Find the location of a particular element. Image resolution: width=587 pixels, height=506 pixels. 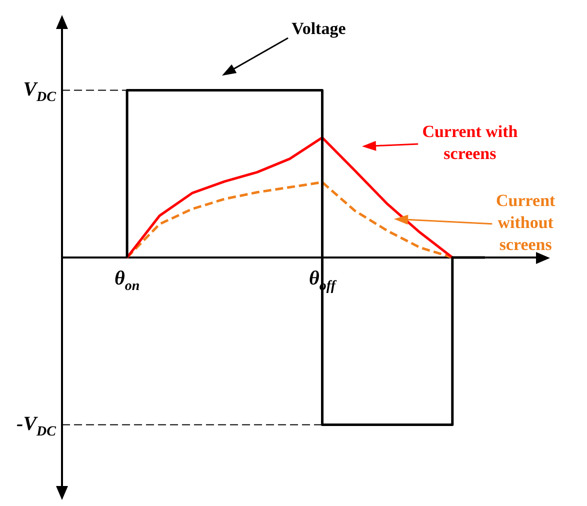

annotation: Current without screens is located at coordinates (526, 222).